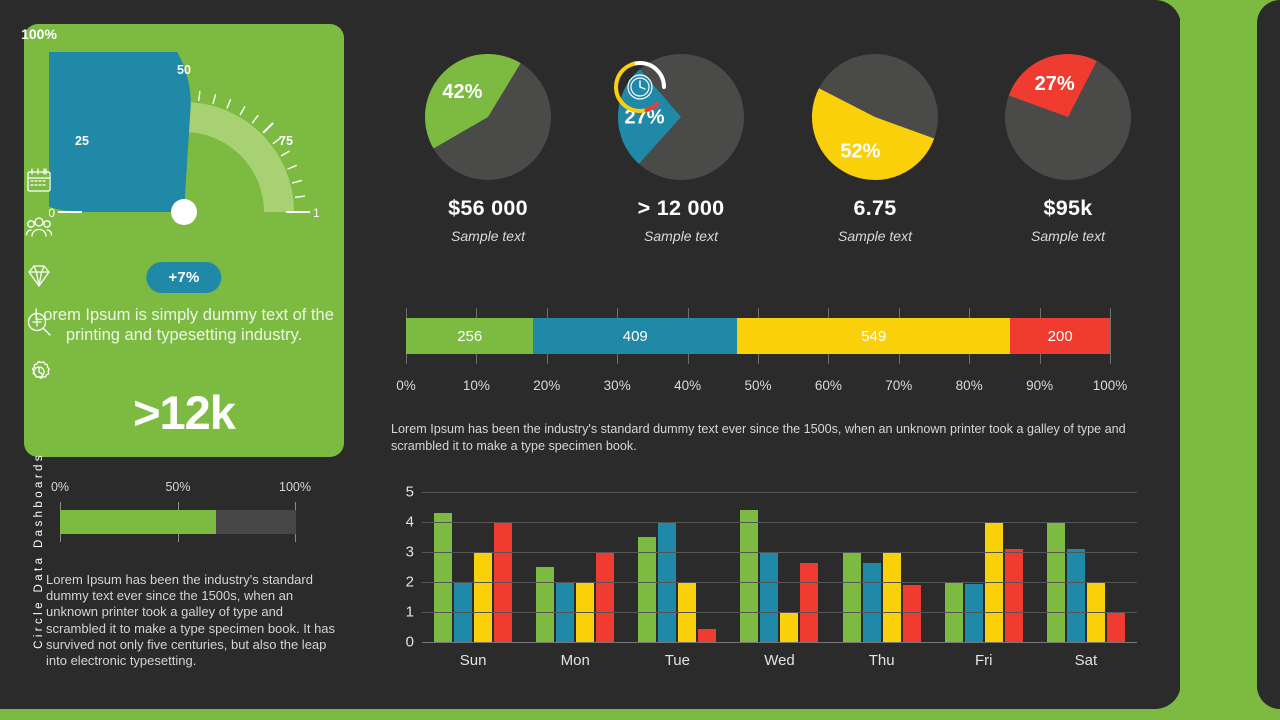 The image size is (1280, 720). Describe the element at coordinates (779, 660) in the screenshot. I see `chart-x-axis: Sun Mon Tue Wed Thu Fri Sat` at that location.